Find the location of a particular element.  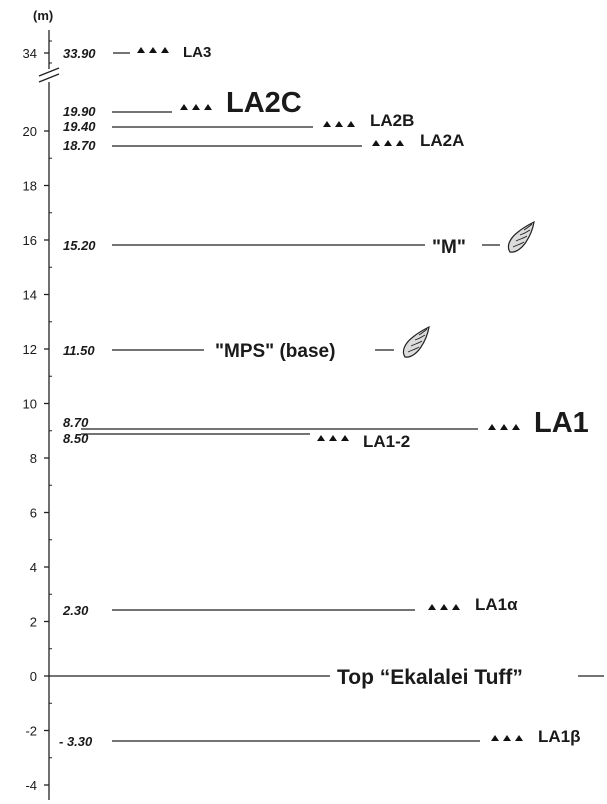

axis-tick-label: -2 is located at coordinates (31, 731).